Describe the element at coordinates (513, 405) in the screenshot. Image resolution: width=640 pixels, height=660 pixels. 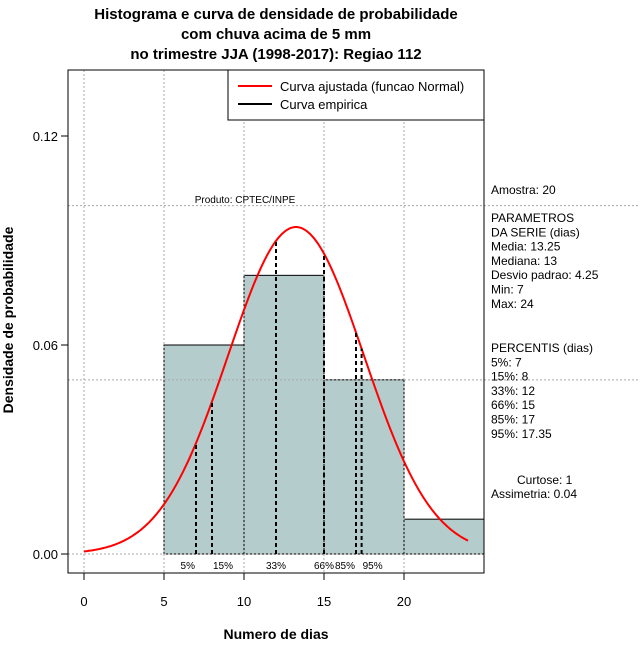
I see `percentile-stat: 66%: 15` at that location.